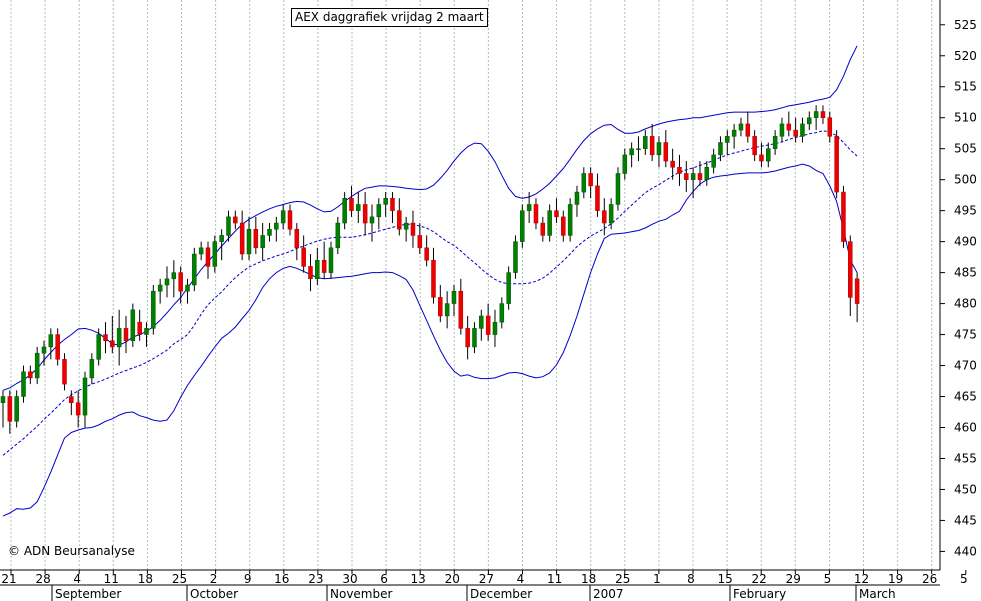  What do you see at coordinates (965, 273) in the screenshot?
I see `y-tick-label: 485` at bounding box center [965, 273].